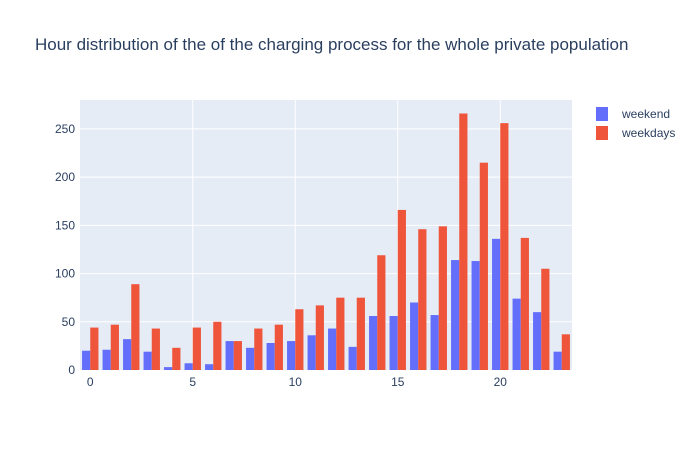  I want to click on x-tick-label: 5, so click(192, 382).